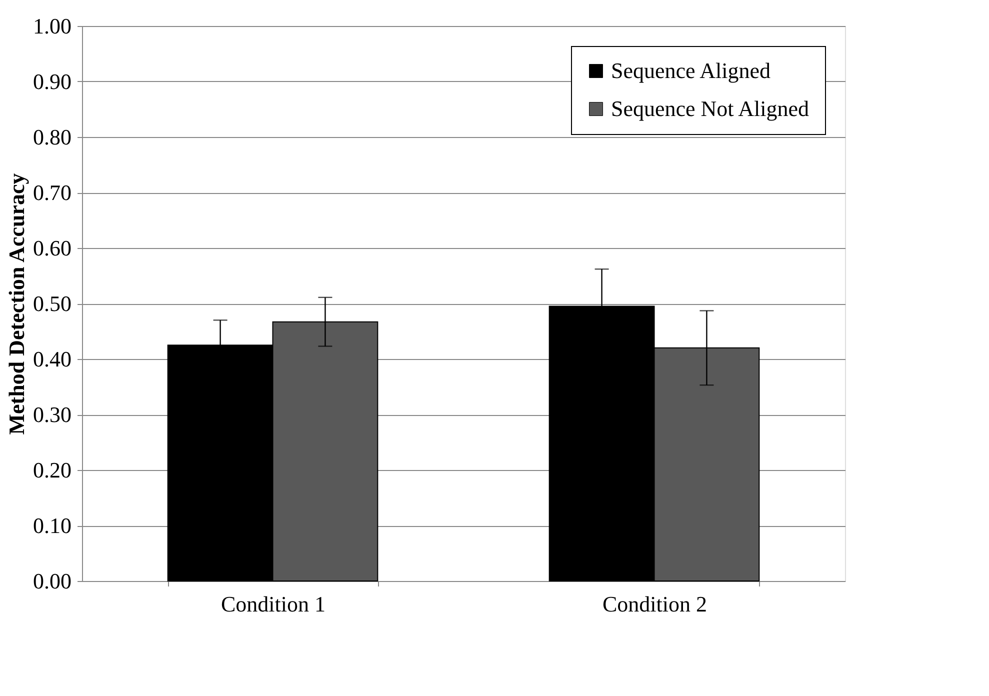  Describe the element at coordinates (710, 108) in the screenshot. I see `legend-label: Sequence Not Aligned` at that location.